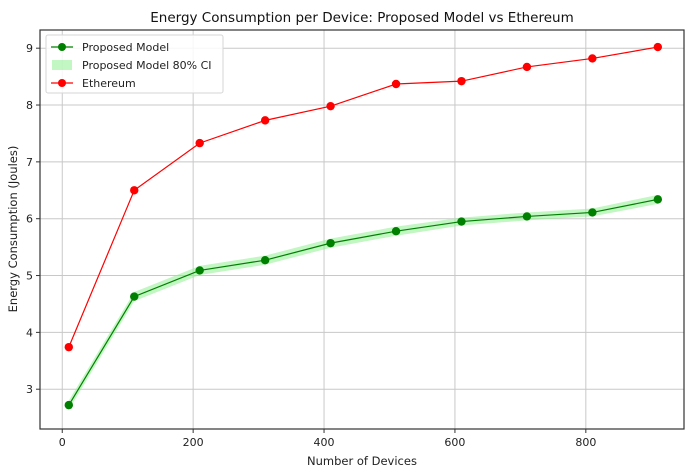 The height and width of the screenshot is (471, 695). What do you see at coordinates (29, 276) in the screenshot?
I see `y-tick-label: 5` at bounding box center [29, 276].